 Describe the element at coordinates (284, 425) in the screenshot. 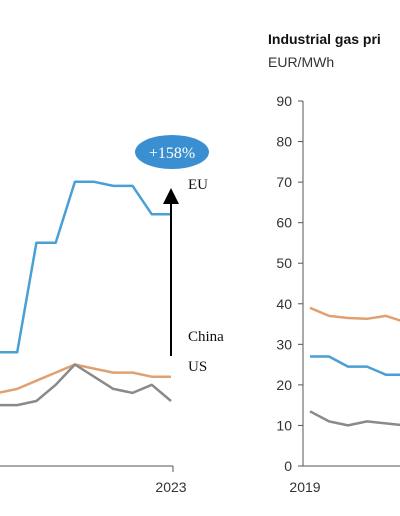

I see `right-y-tick-label: 10` at that location.